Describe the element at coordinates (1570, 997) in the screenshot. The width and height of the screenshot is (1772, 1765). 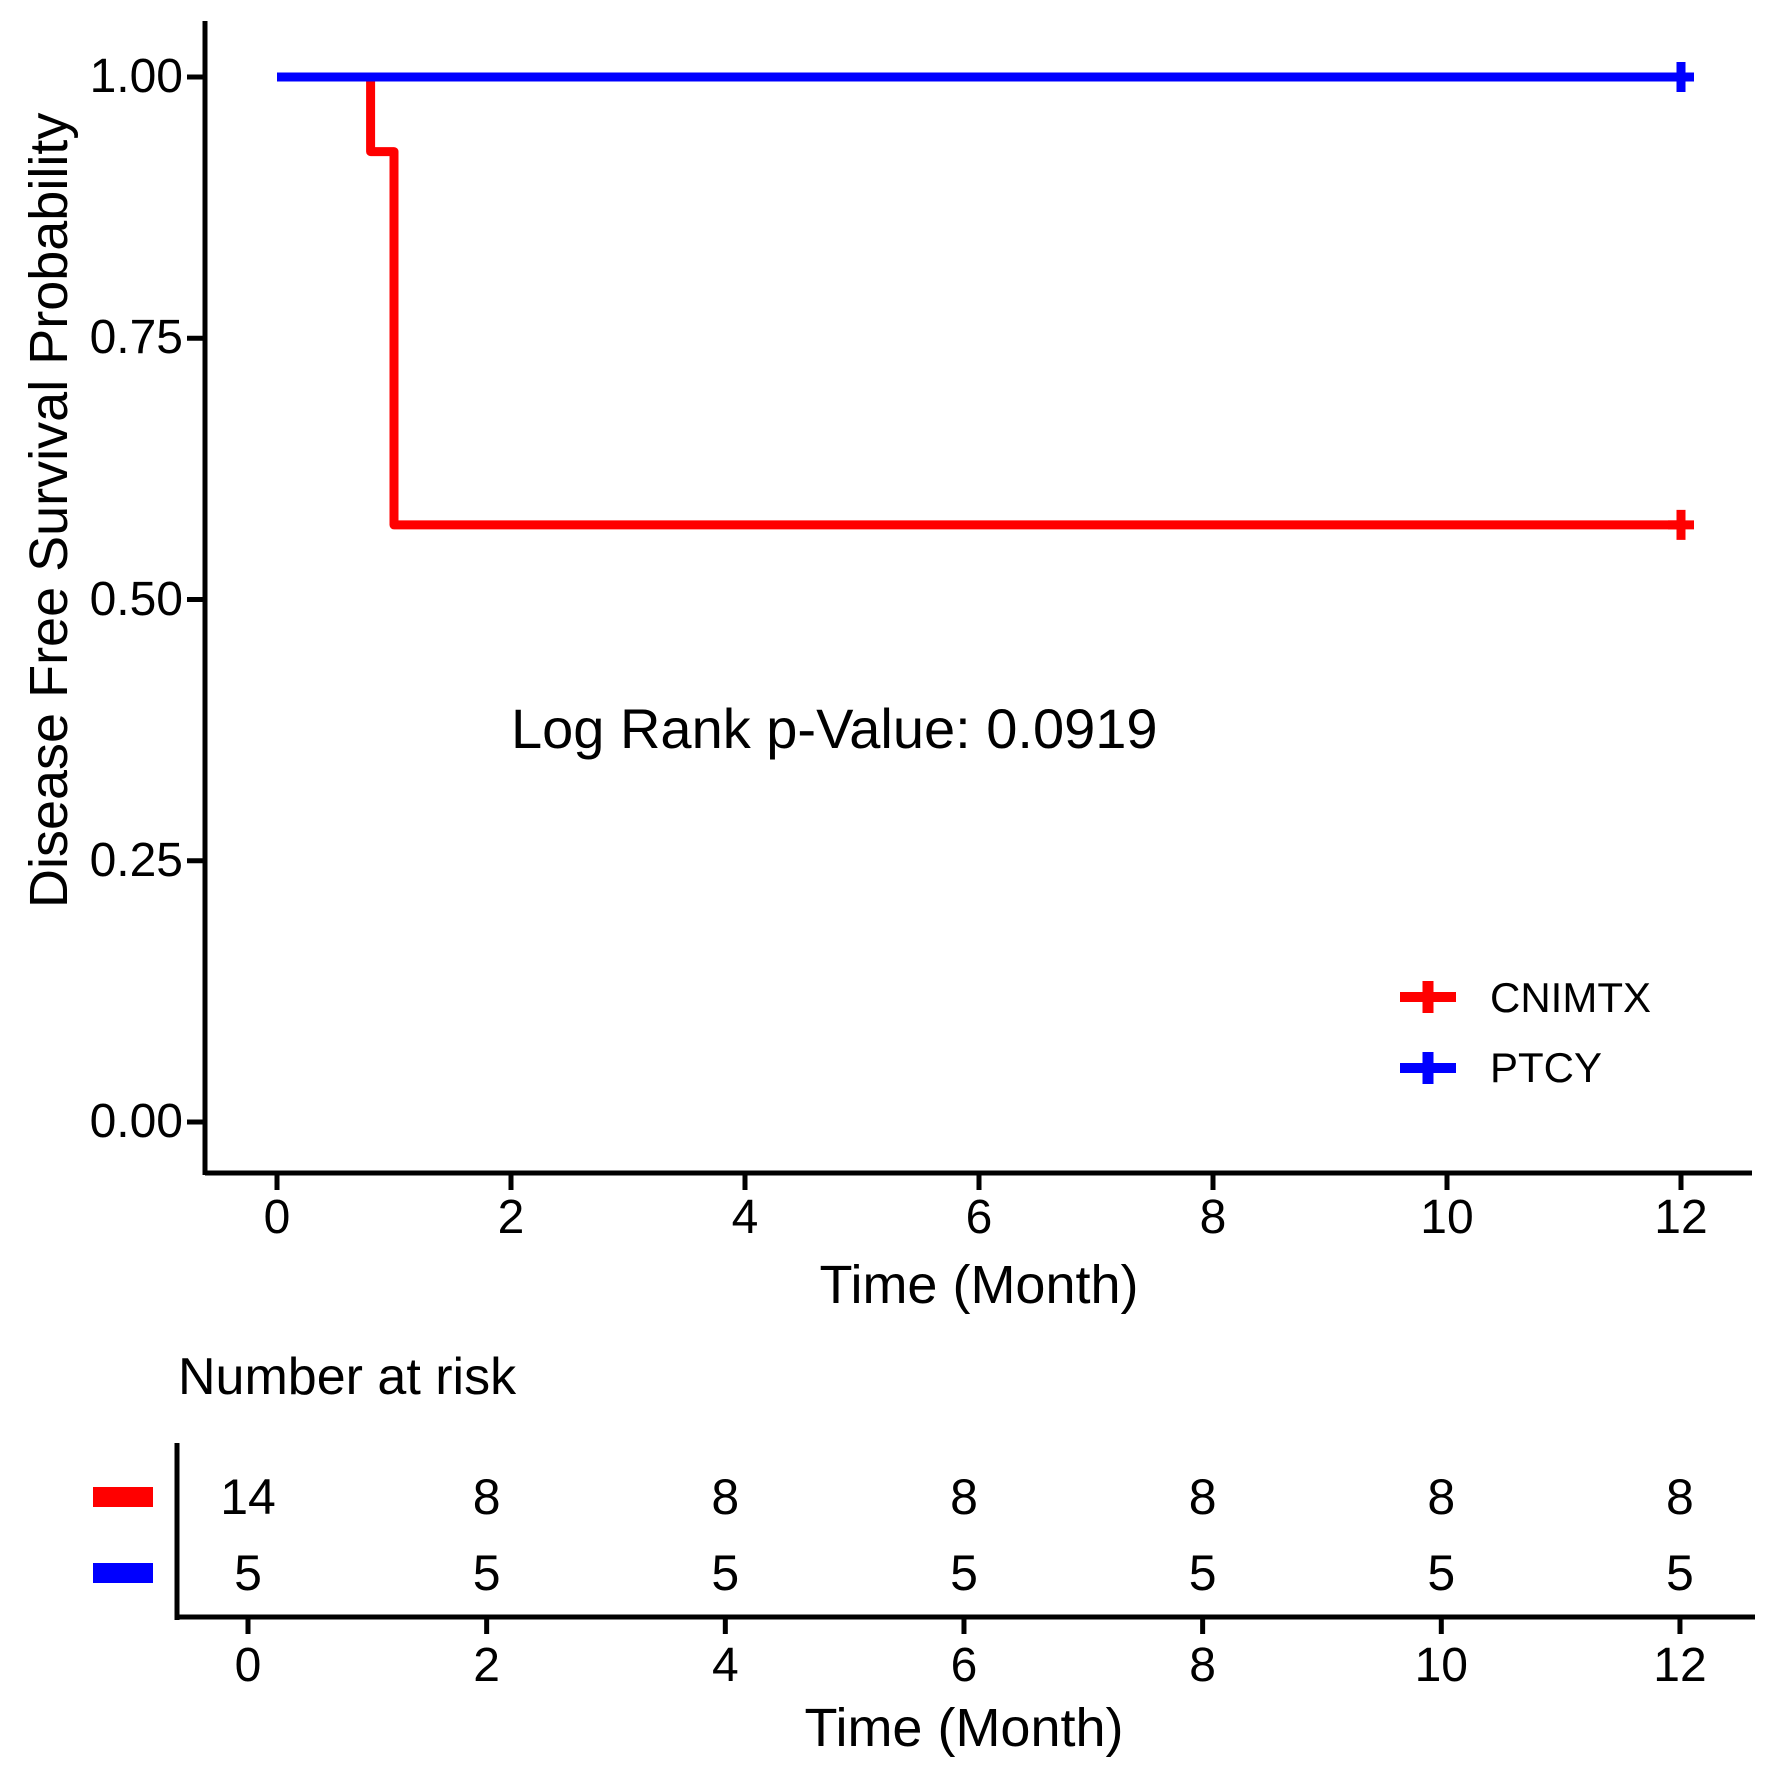
I see `legend-label-cnimtx: CNIMTX` at that location.